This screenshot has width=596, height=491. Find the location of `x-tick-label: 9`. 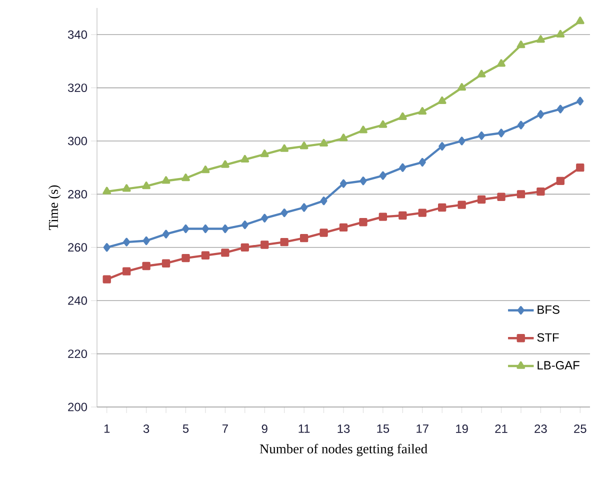

x-tick-label: 9 is located at coordinates (265, 428).